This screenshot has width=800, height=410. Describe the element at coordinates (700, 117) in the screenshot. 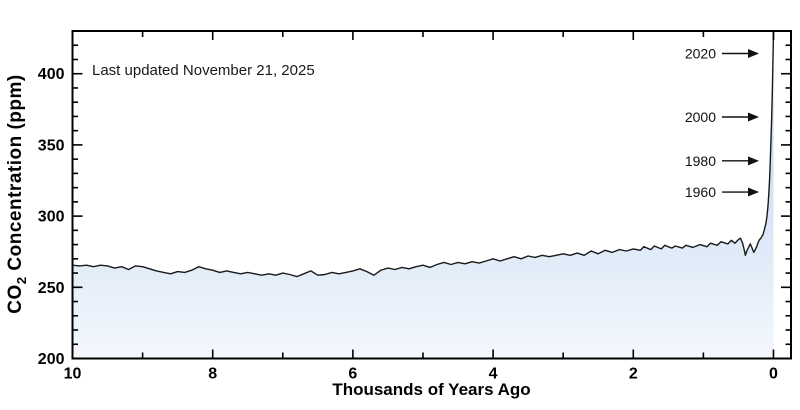

I see `year-annotation-label: 2000` at that location.